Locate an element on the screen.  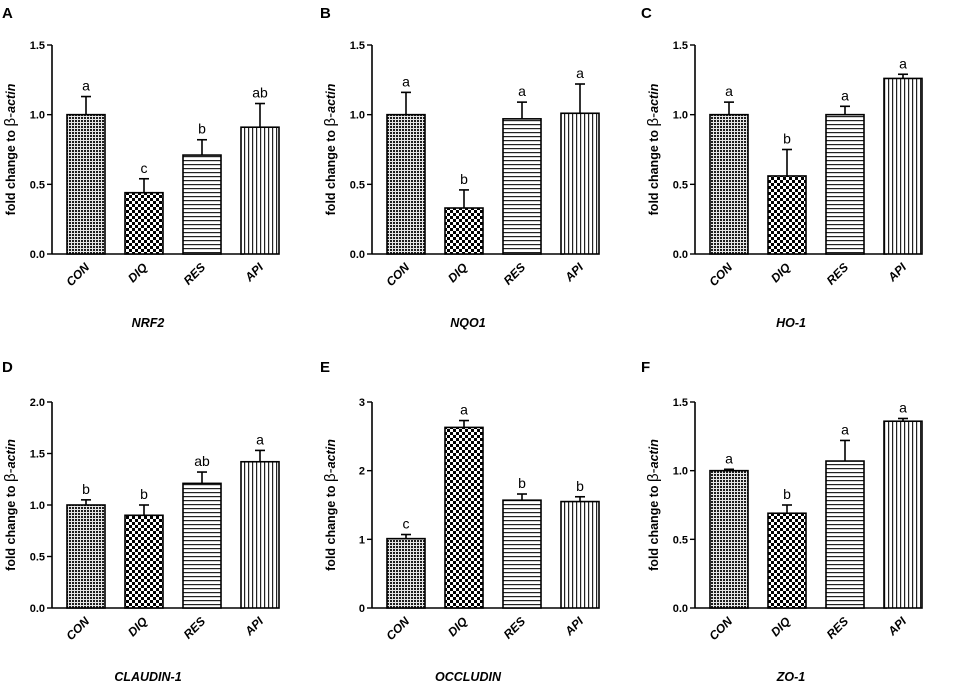
y-tick-label: 2.0 is located at coordinates (37, 403).